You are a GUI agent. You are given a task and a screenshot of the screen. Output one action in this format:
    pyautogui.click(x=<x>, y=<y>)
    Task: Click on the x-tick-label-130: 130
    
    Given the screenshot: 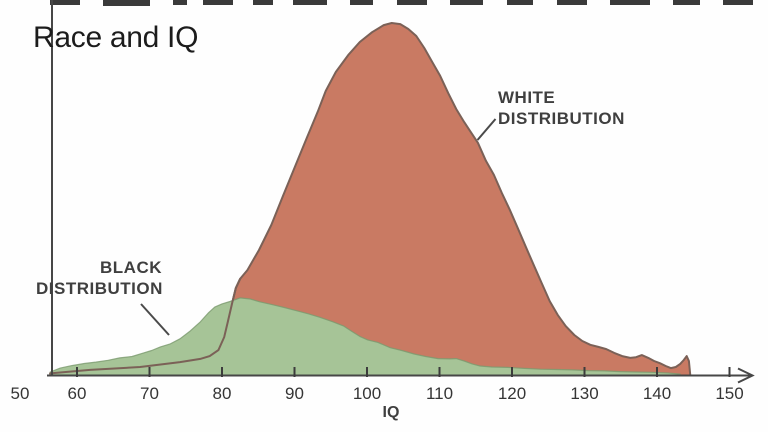 What is the action you would take?
    pyautogui.click(x=584, y=393)
    